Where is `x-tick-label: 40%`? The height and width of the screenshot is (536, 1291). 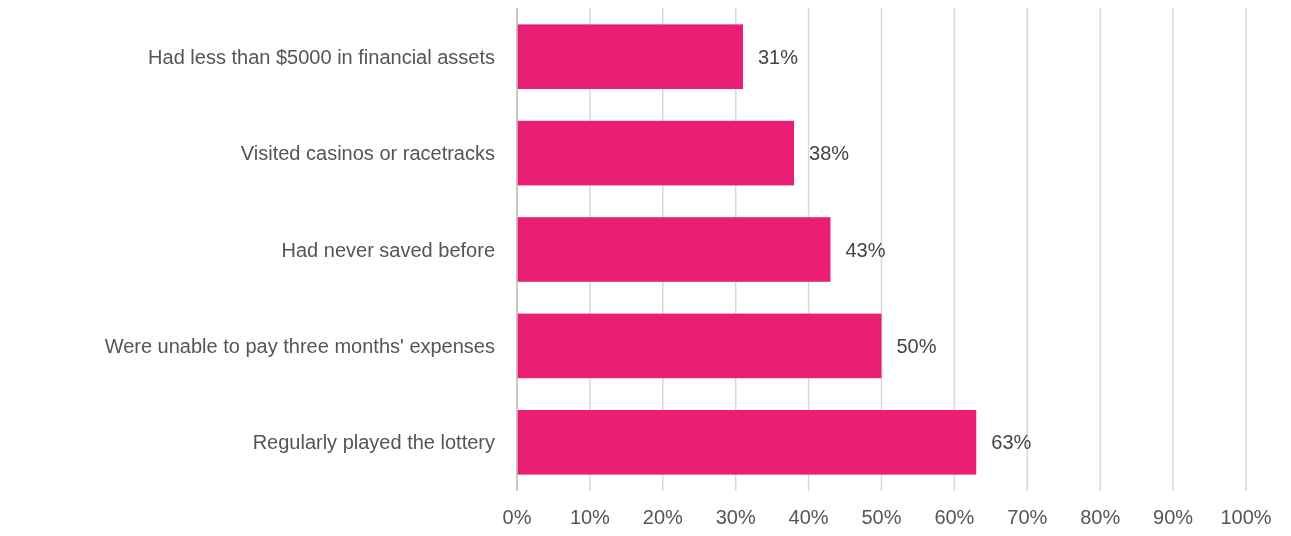
x-tick-label: 40% is located at coordinates (808, 517).